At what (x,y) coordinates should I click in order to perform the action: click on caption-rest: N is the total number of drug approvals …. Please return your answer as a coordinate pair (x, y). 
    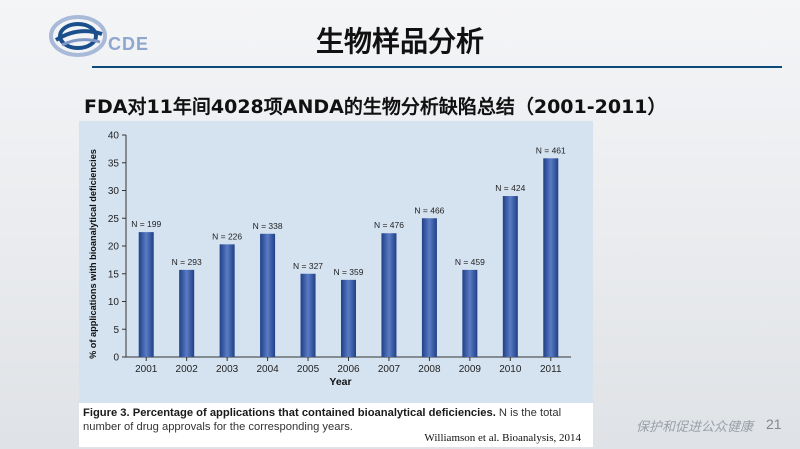
    Looking at the image, I should click on (322, 420).